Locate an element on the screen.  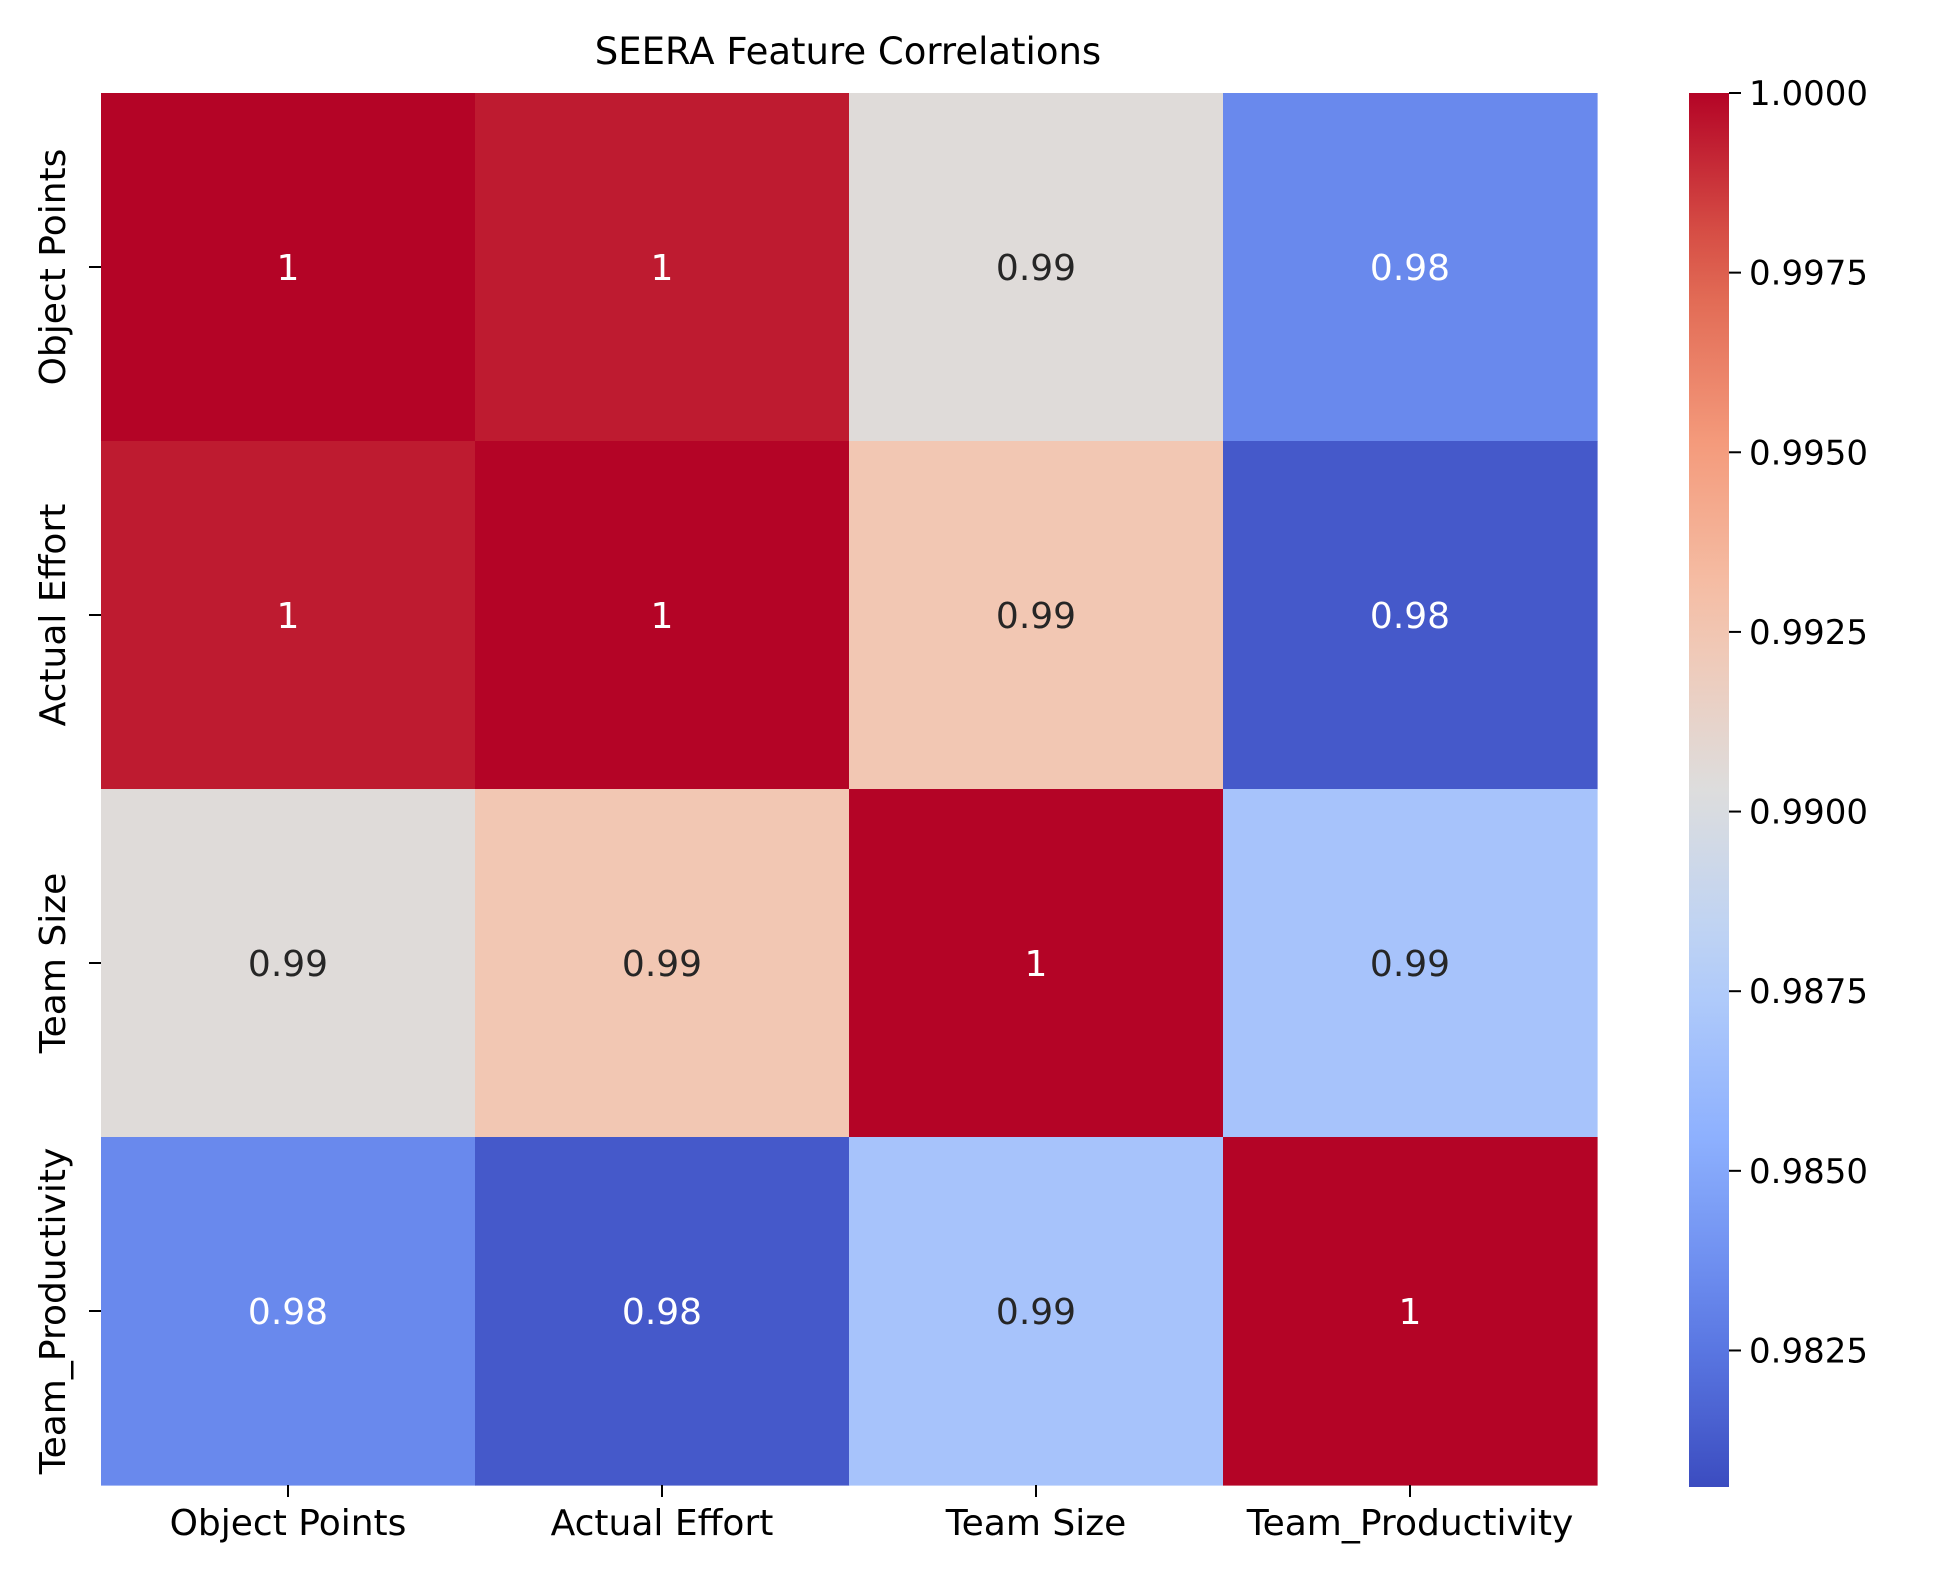
colorbar-gradient is located at coordinates (1709, 790).